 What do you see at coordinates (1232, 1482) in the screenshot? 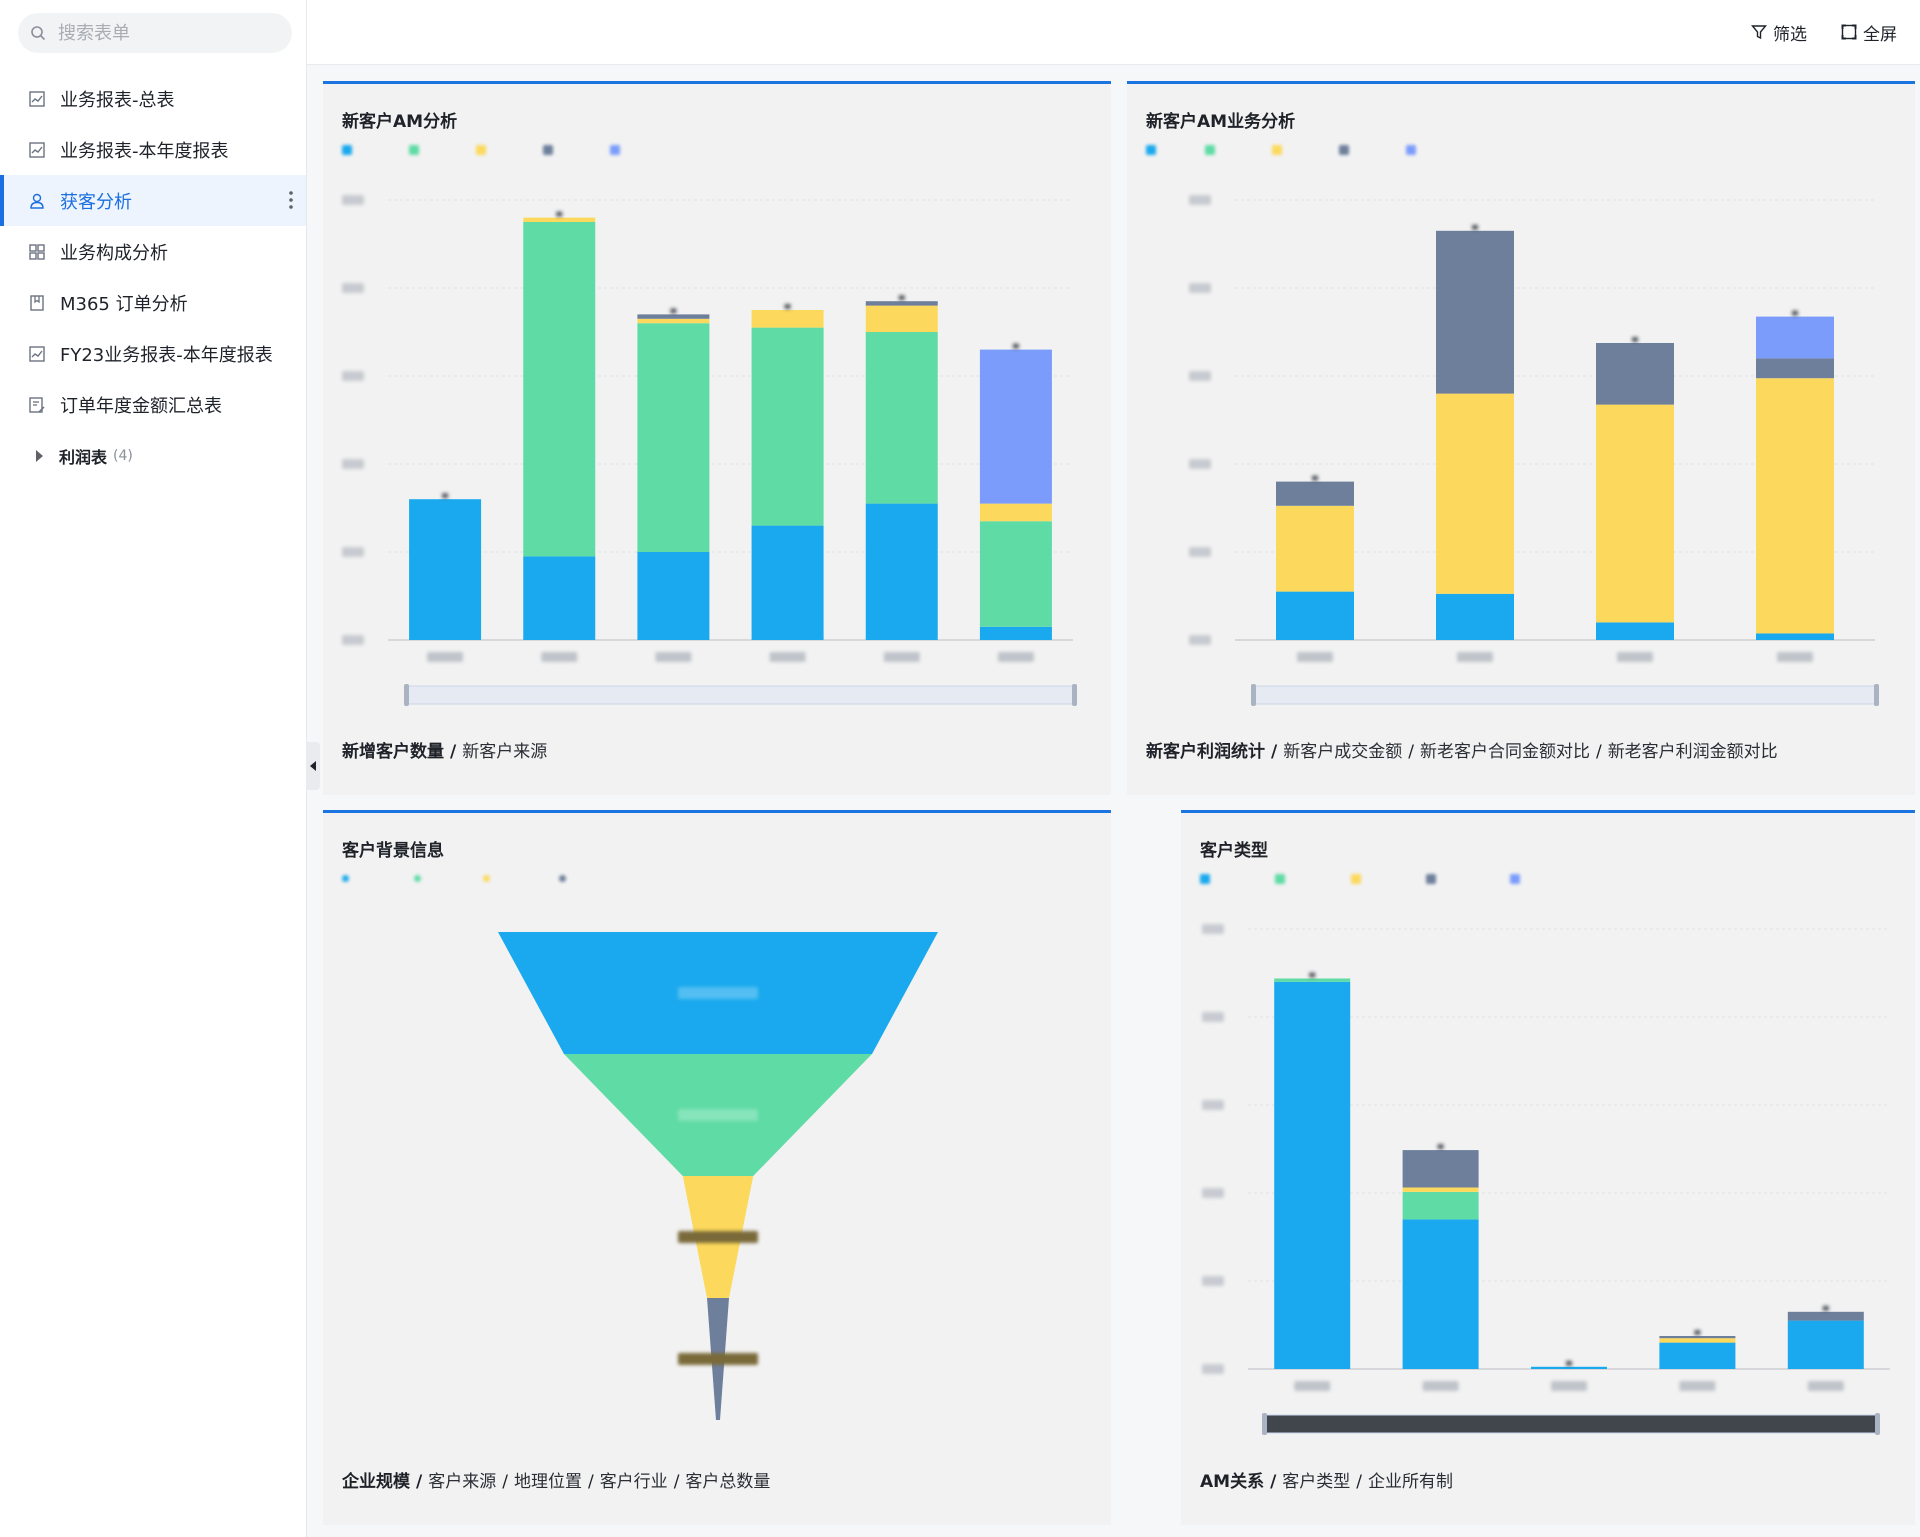
I see `tab-am-relation: AM关系` at bounding box center [1232, 1482].